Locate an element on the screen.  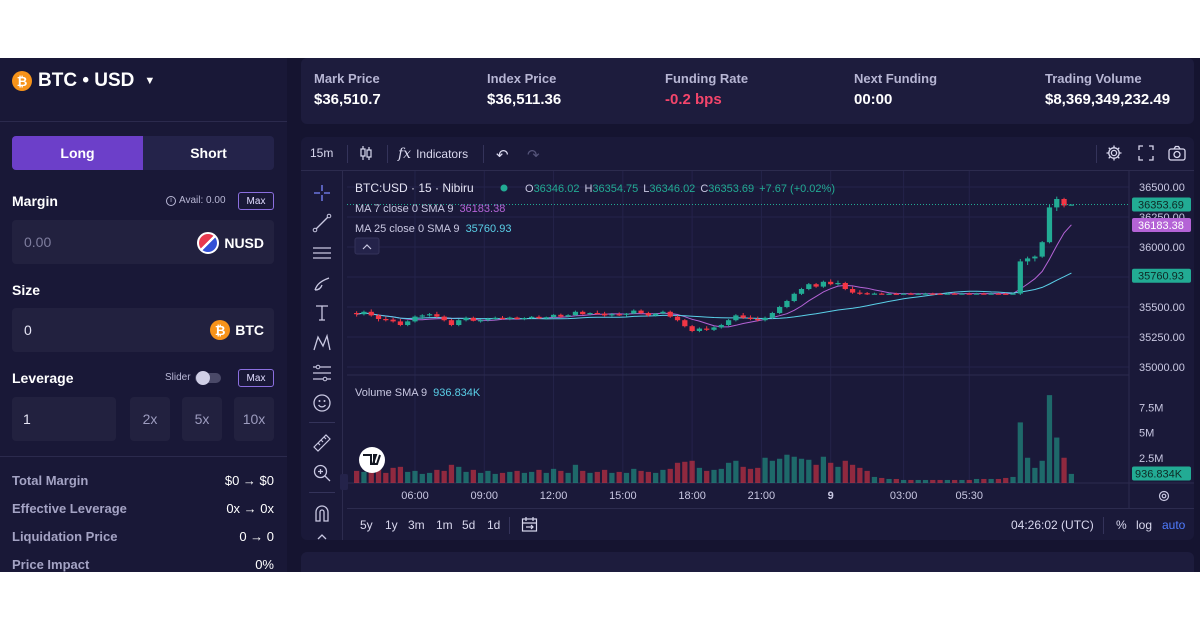
candle-type-icon is located at coordinates (366, 153).